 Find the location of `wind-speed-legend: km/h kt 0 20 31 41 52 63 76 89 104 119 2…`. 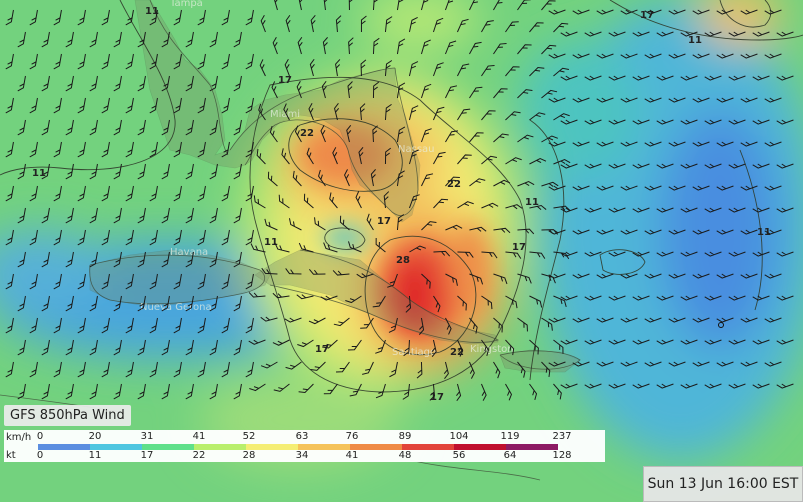

wind-speed-legend: km/h kt 0 20 31 41 52 63 76 89 104 119 2… is located at coordinates (304, 446).